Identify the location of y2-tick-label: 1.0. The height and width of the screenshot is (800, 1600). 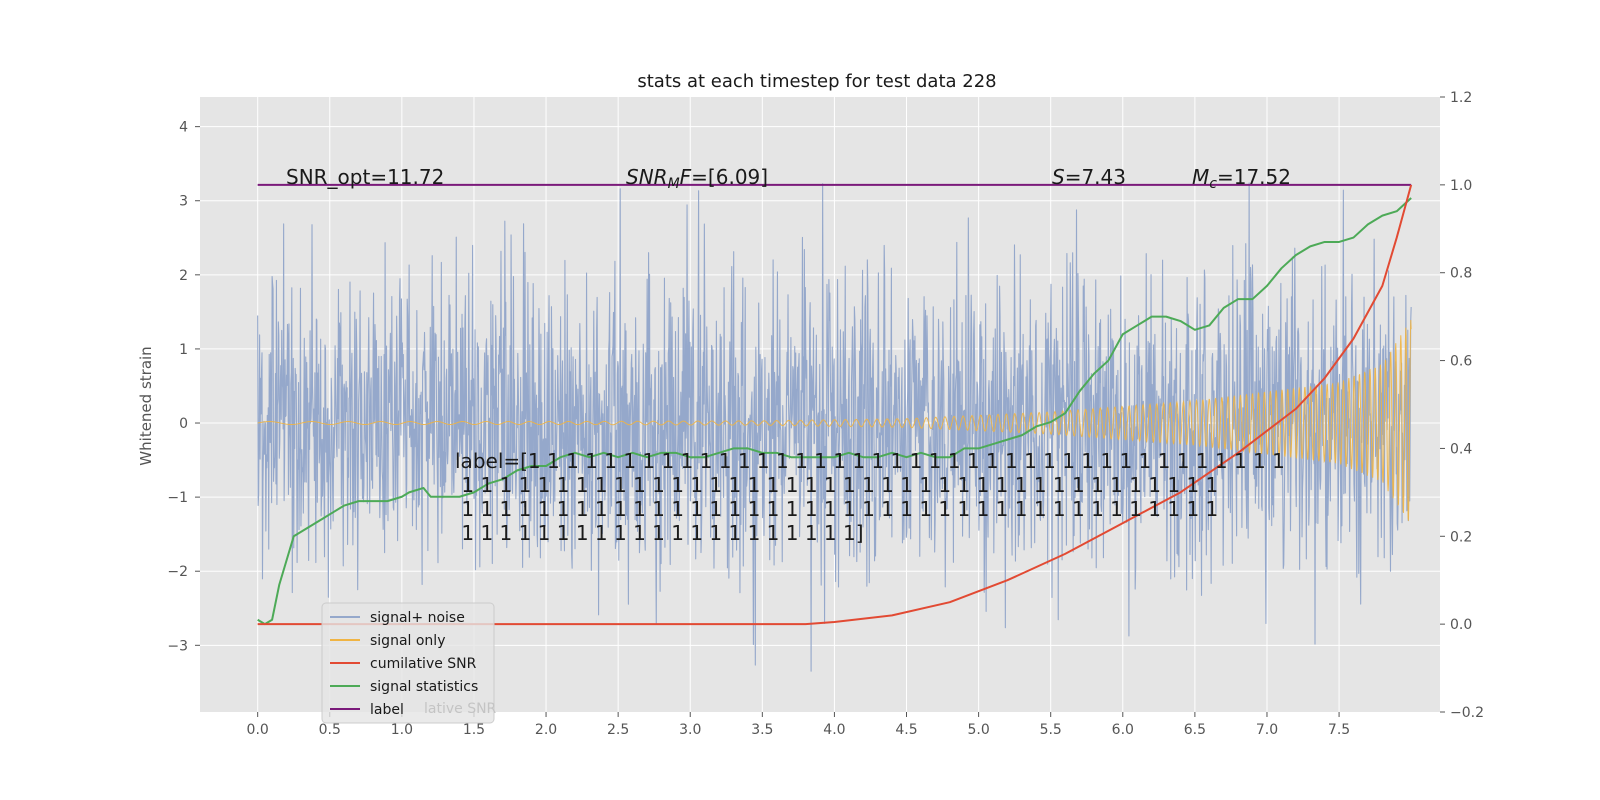
(1461, 186).